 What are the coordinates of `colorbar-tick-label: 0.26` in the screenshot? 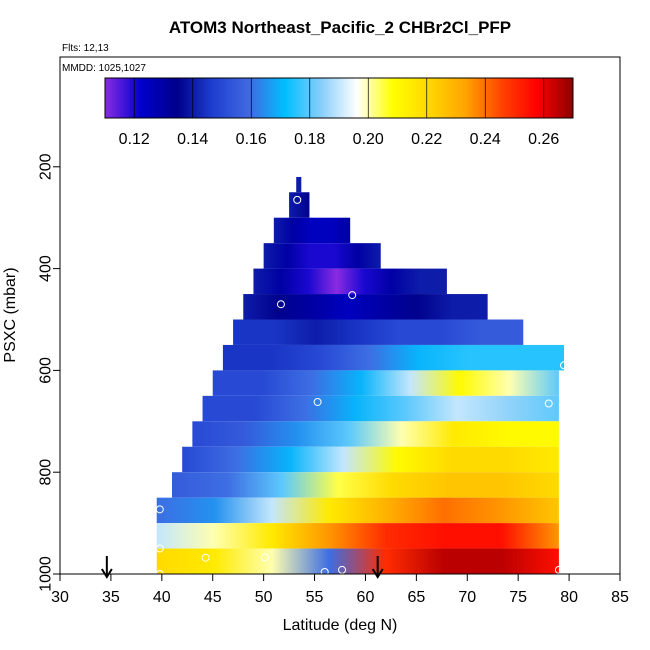 It's located at (543, 139).